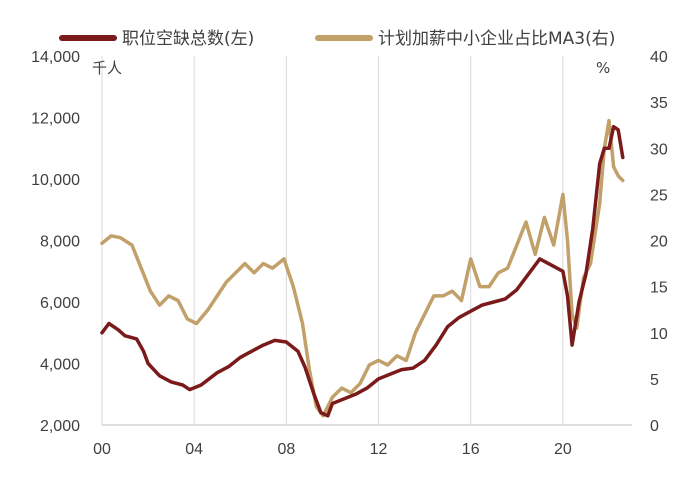 The height and width of the screenshot is (498, 700). I want to click on x-tick-label: 08, so click(286, 449).